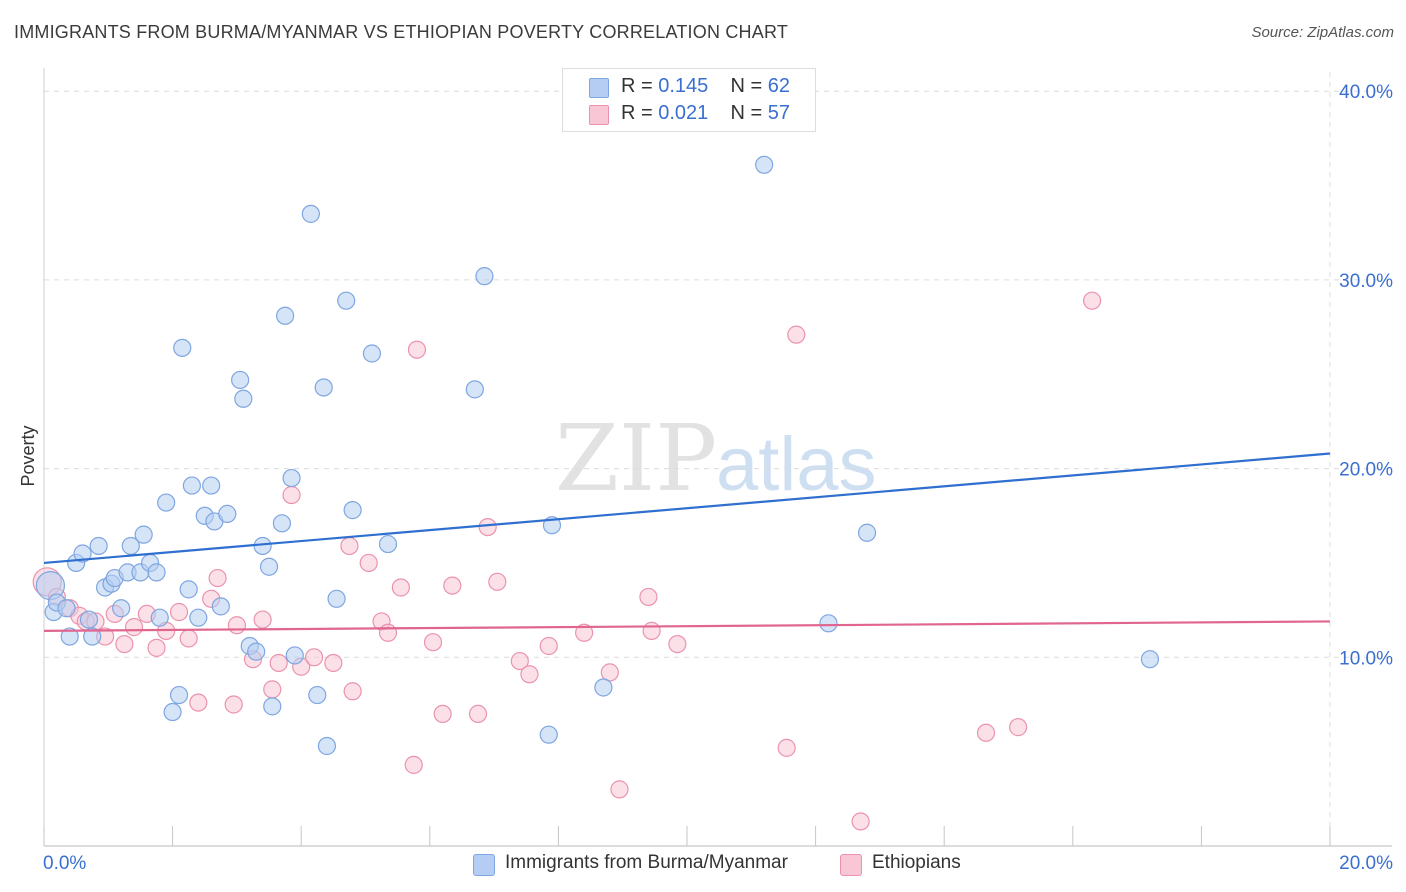 The height and width of the screenshot is (892, 1406). I want to click on source-label: Source: ZipAtlas.com, so click(1322, 32).